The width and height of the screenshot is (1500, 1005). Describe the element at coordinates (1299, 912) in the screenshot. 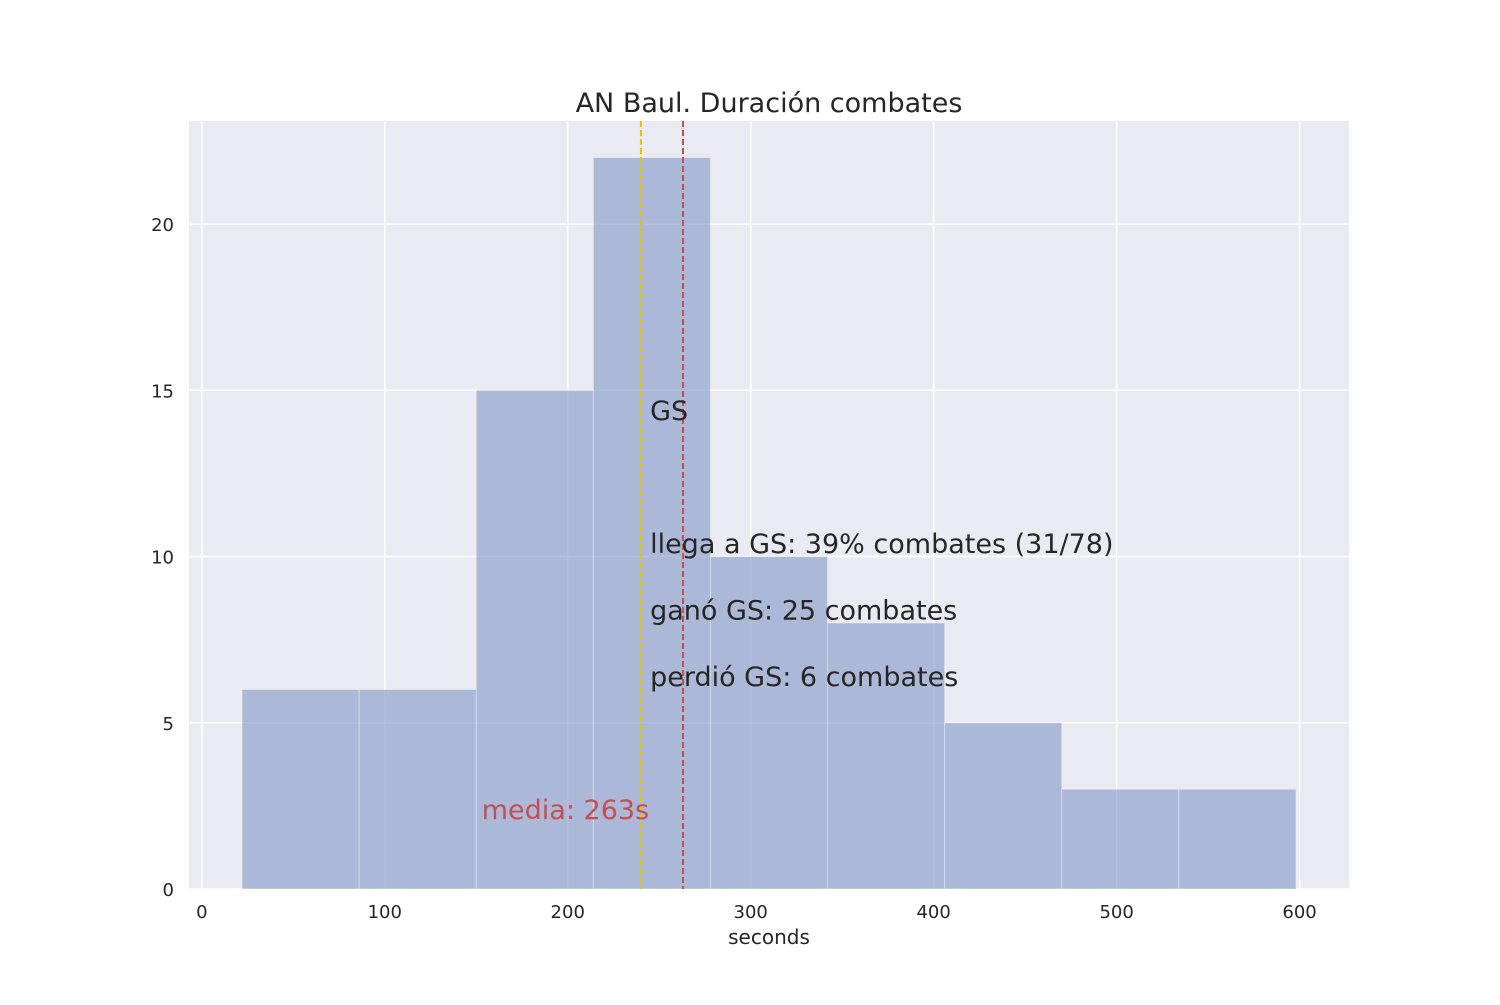

I see `x-tick-label: 600` at that location.